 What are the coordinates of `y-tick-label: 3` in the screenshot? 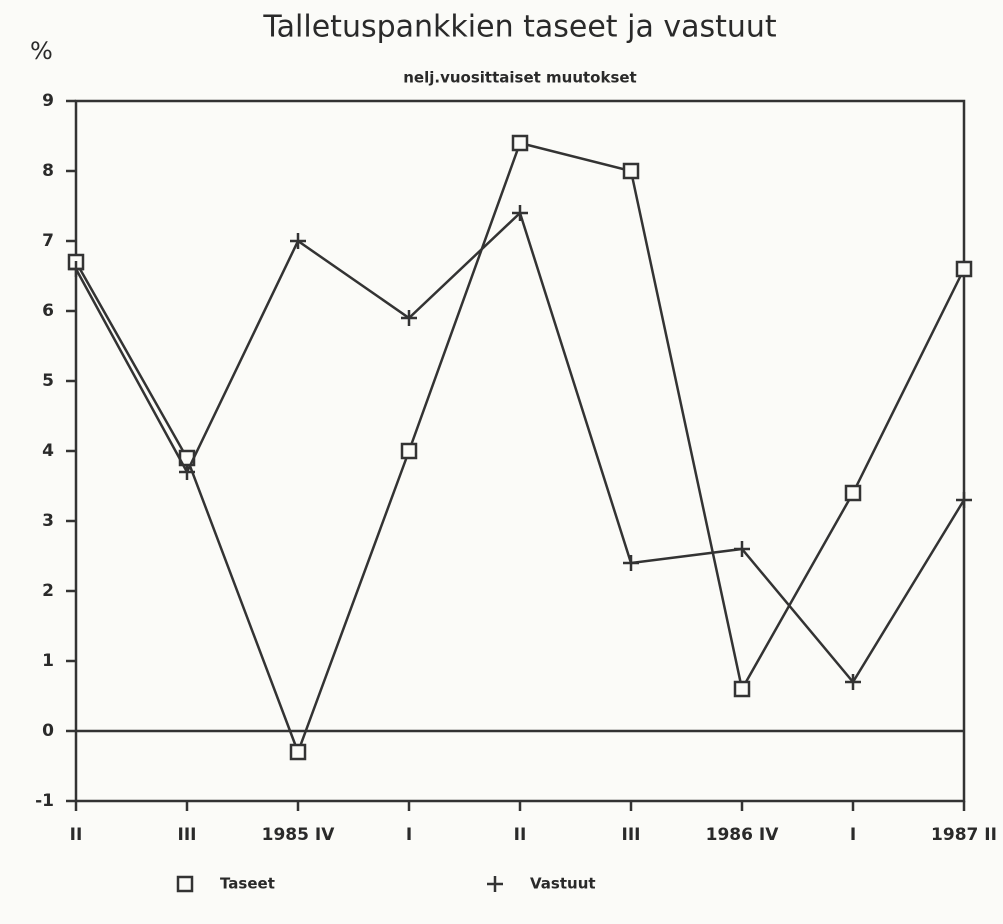 It's located at (48, 521).